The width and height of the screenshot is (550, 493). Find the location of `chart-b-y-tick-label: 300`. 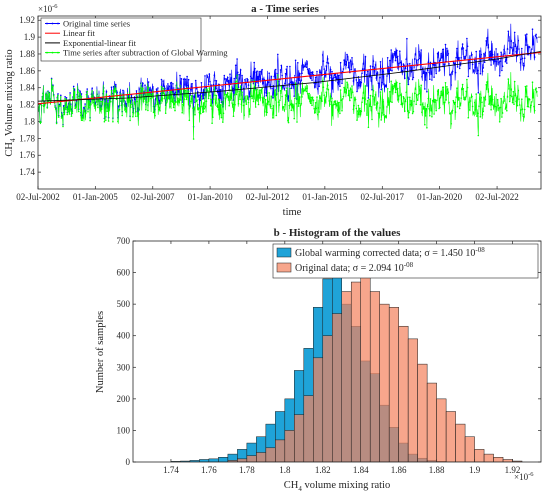

chart-b-y-tick-label: 300 is located at coordinates (124, 367).